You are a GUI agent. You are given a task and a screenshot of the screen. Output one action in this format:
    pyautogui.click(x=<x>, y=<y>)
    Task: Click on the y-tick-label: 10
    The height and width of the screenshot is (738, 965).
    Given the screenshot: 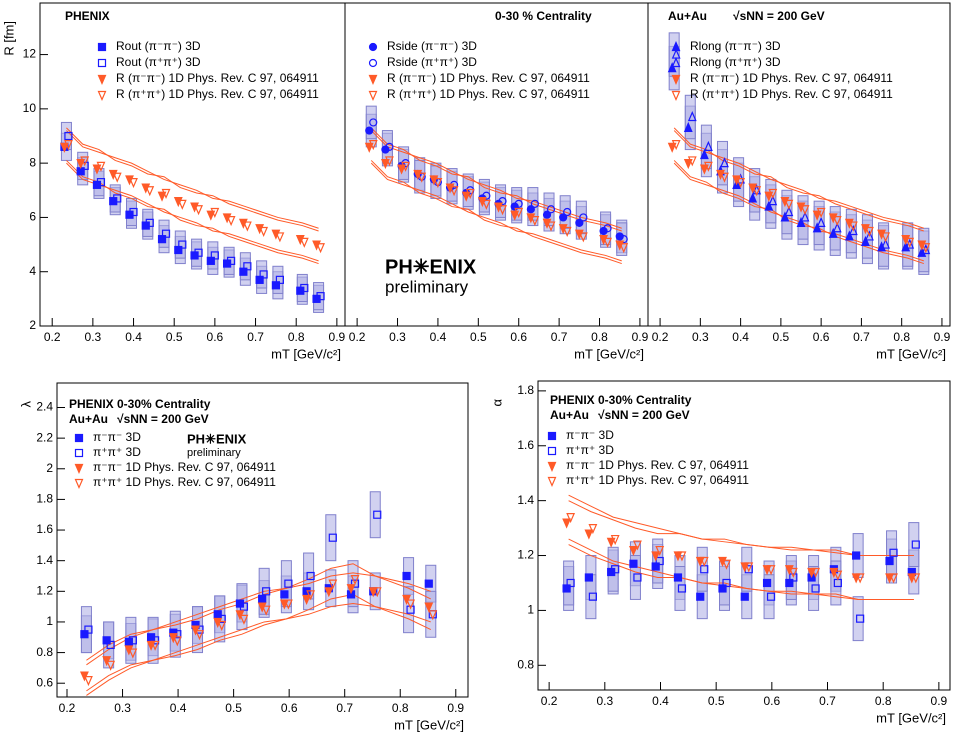 What is the action you would take?
    pyautogui.click(x=30, y=108)
    